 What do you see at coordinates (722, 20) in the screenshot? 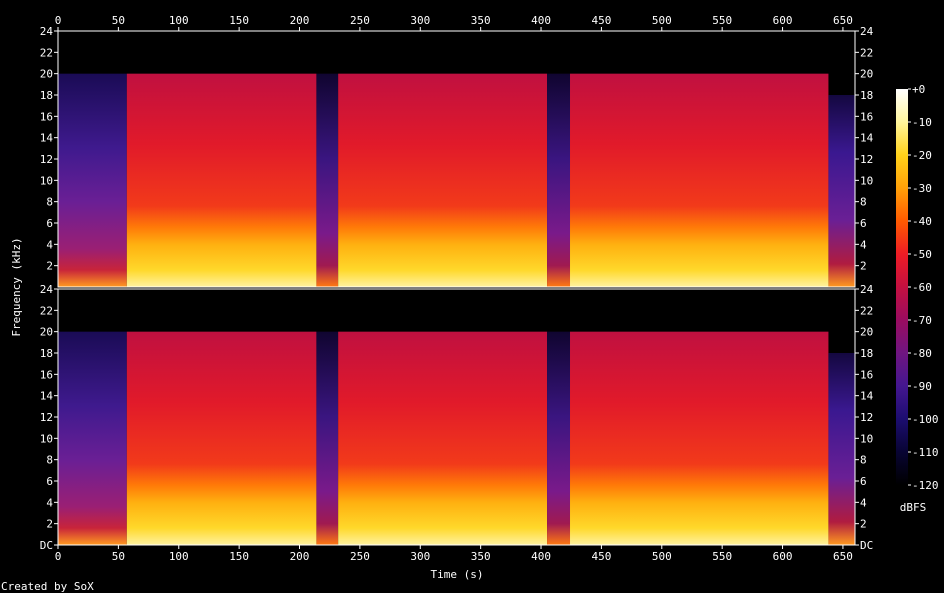
I see `x-tick-label-top: 550` at bounding box center [722, 20].